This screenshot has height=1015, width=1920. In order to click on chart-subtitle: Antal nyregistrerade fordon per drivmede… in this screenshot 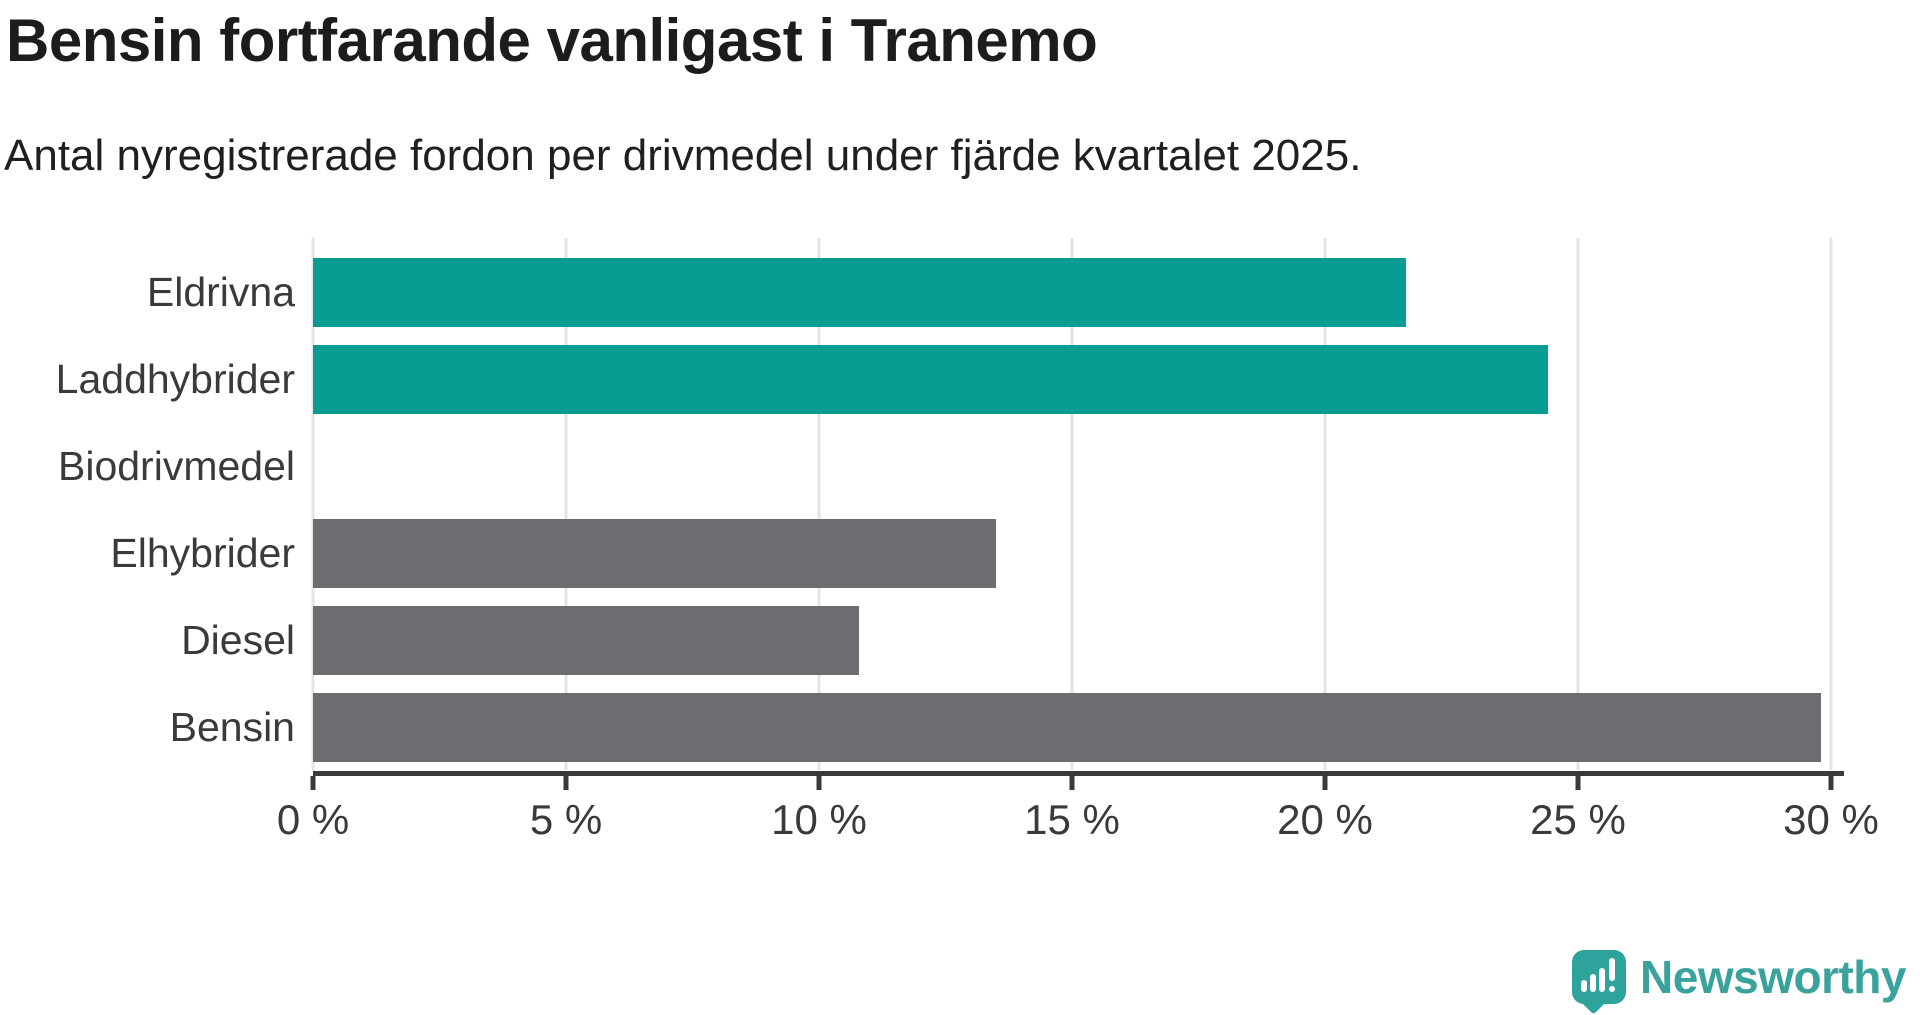, I will do `click(683, 155)`.